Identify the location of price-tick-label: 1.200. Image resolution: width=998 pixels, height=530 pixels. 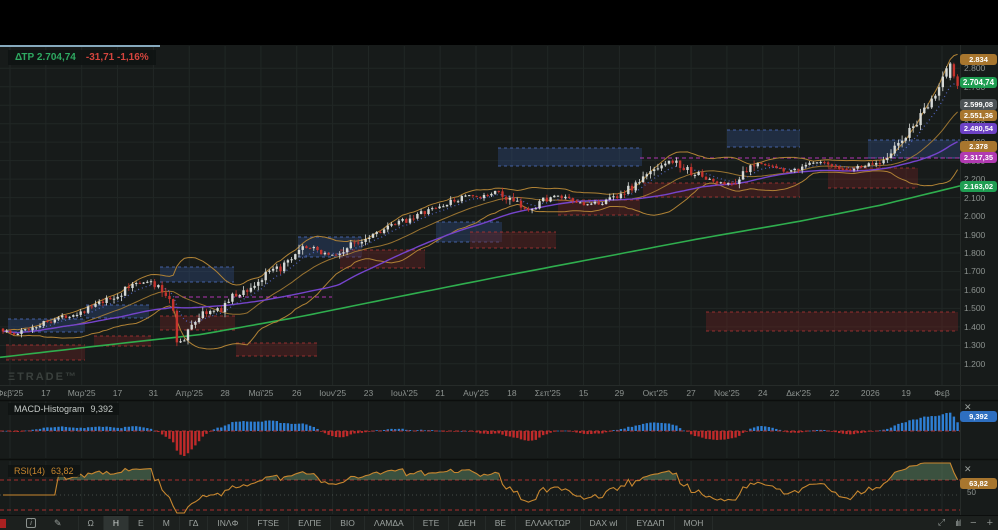
(975, 363).